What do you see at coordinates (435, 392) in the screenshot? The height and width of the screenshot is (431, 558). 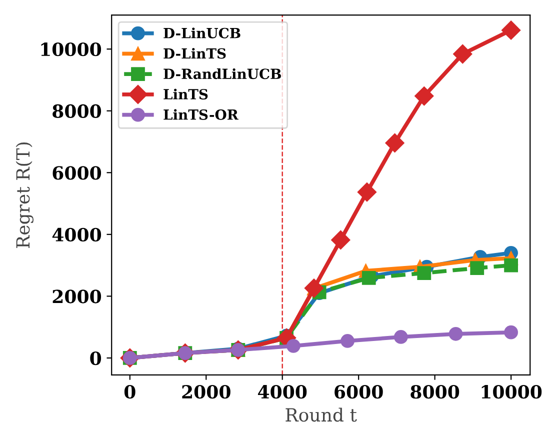 I see `x-tick-label: 8000` at bounding box center [435, 392].